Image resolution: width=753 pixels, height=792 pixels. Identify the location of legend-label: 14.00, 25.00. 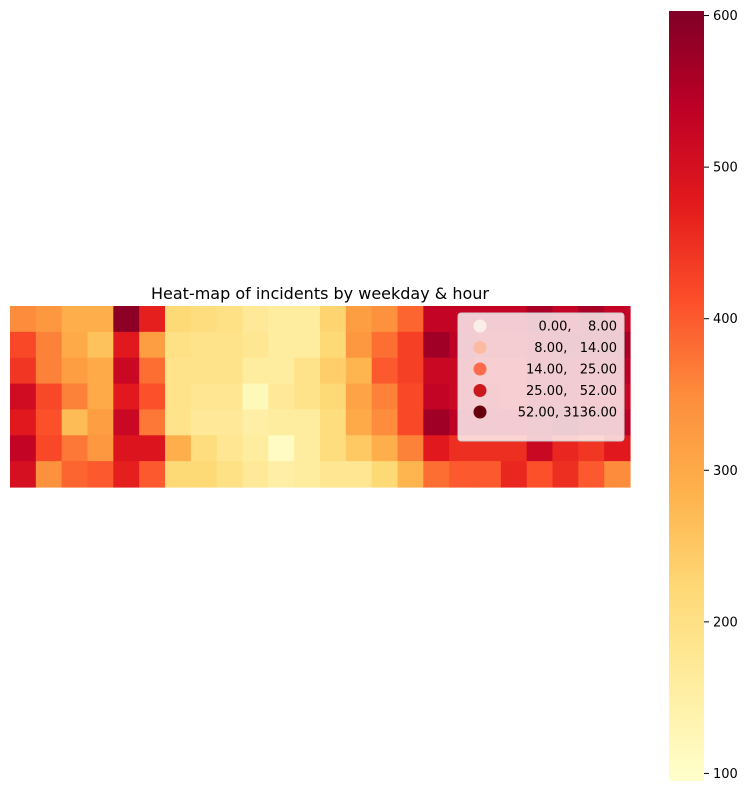
(571, 370).